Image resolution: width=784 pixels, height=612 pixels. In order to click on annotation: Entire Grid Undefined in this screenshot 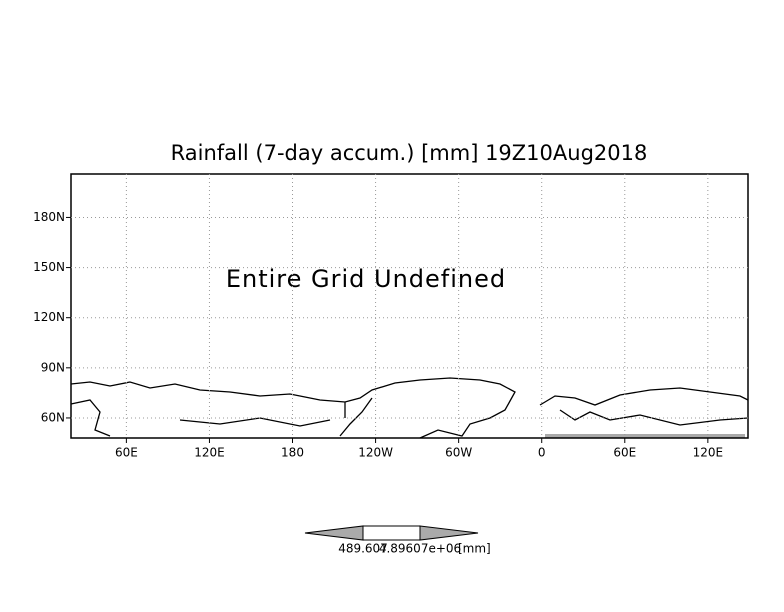, I will do `click(366, 279)`.